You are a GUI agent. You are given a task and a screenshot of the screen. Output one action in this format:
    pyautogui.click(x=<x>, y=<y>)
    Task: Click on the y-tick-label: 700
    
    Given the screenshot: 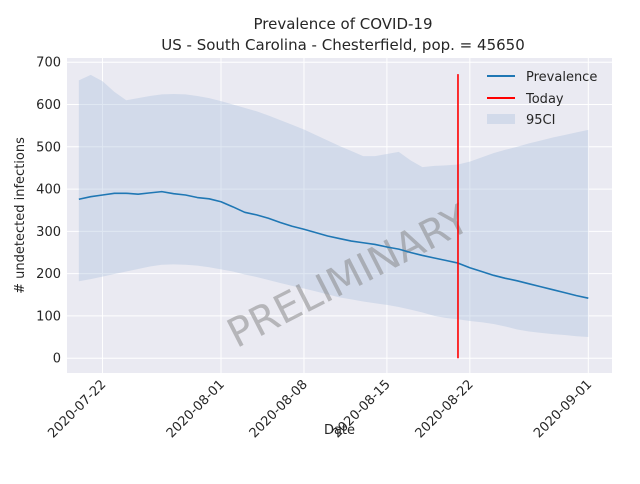 What is the action you would take?
    pyautogui.click(x=48, y=63)
    